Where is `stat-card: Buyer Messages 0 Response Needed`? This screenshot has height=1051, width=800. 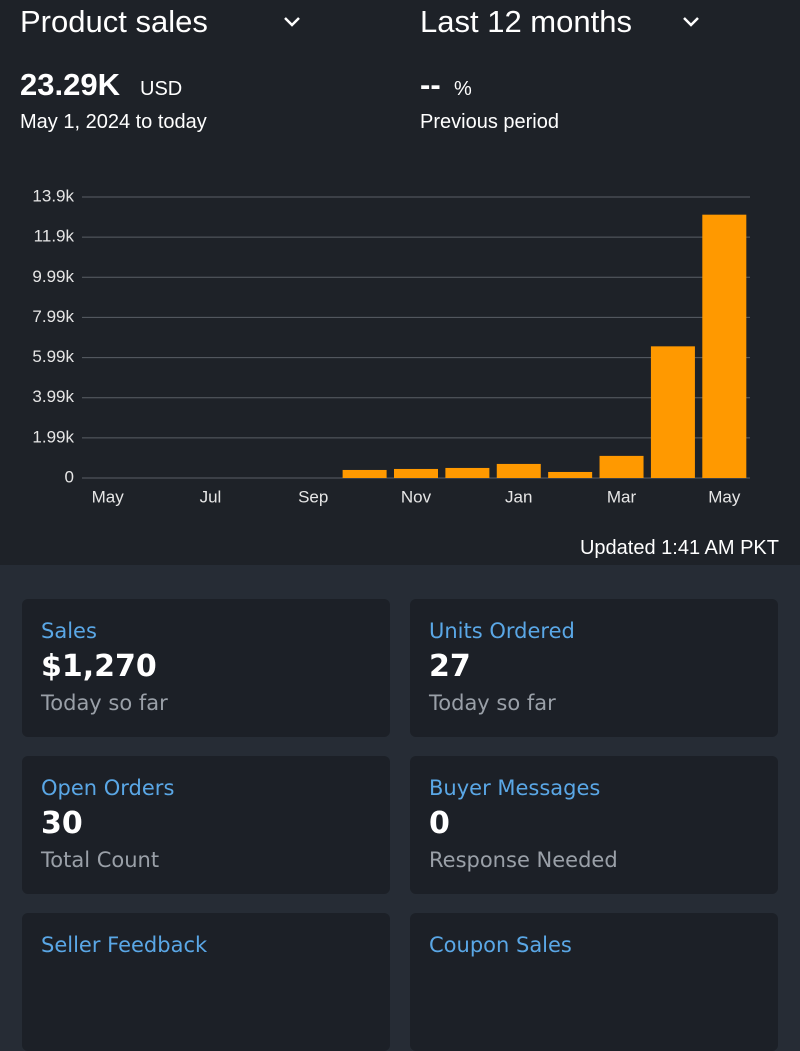
stat-card: Buyer Messages 0 Response Needed is located at coordinates (594, 825).